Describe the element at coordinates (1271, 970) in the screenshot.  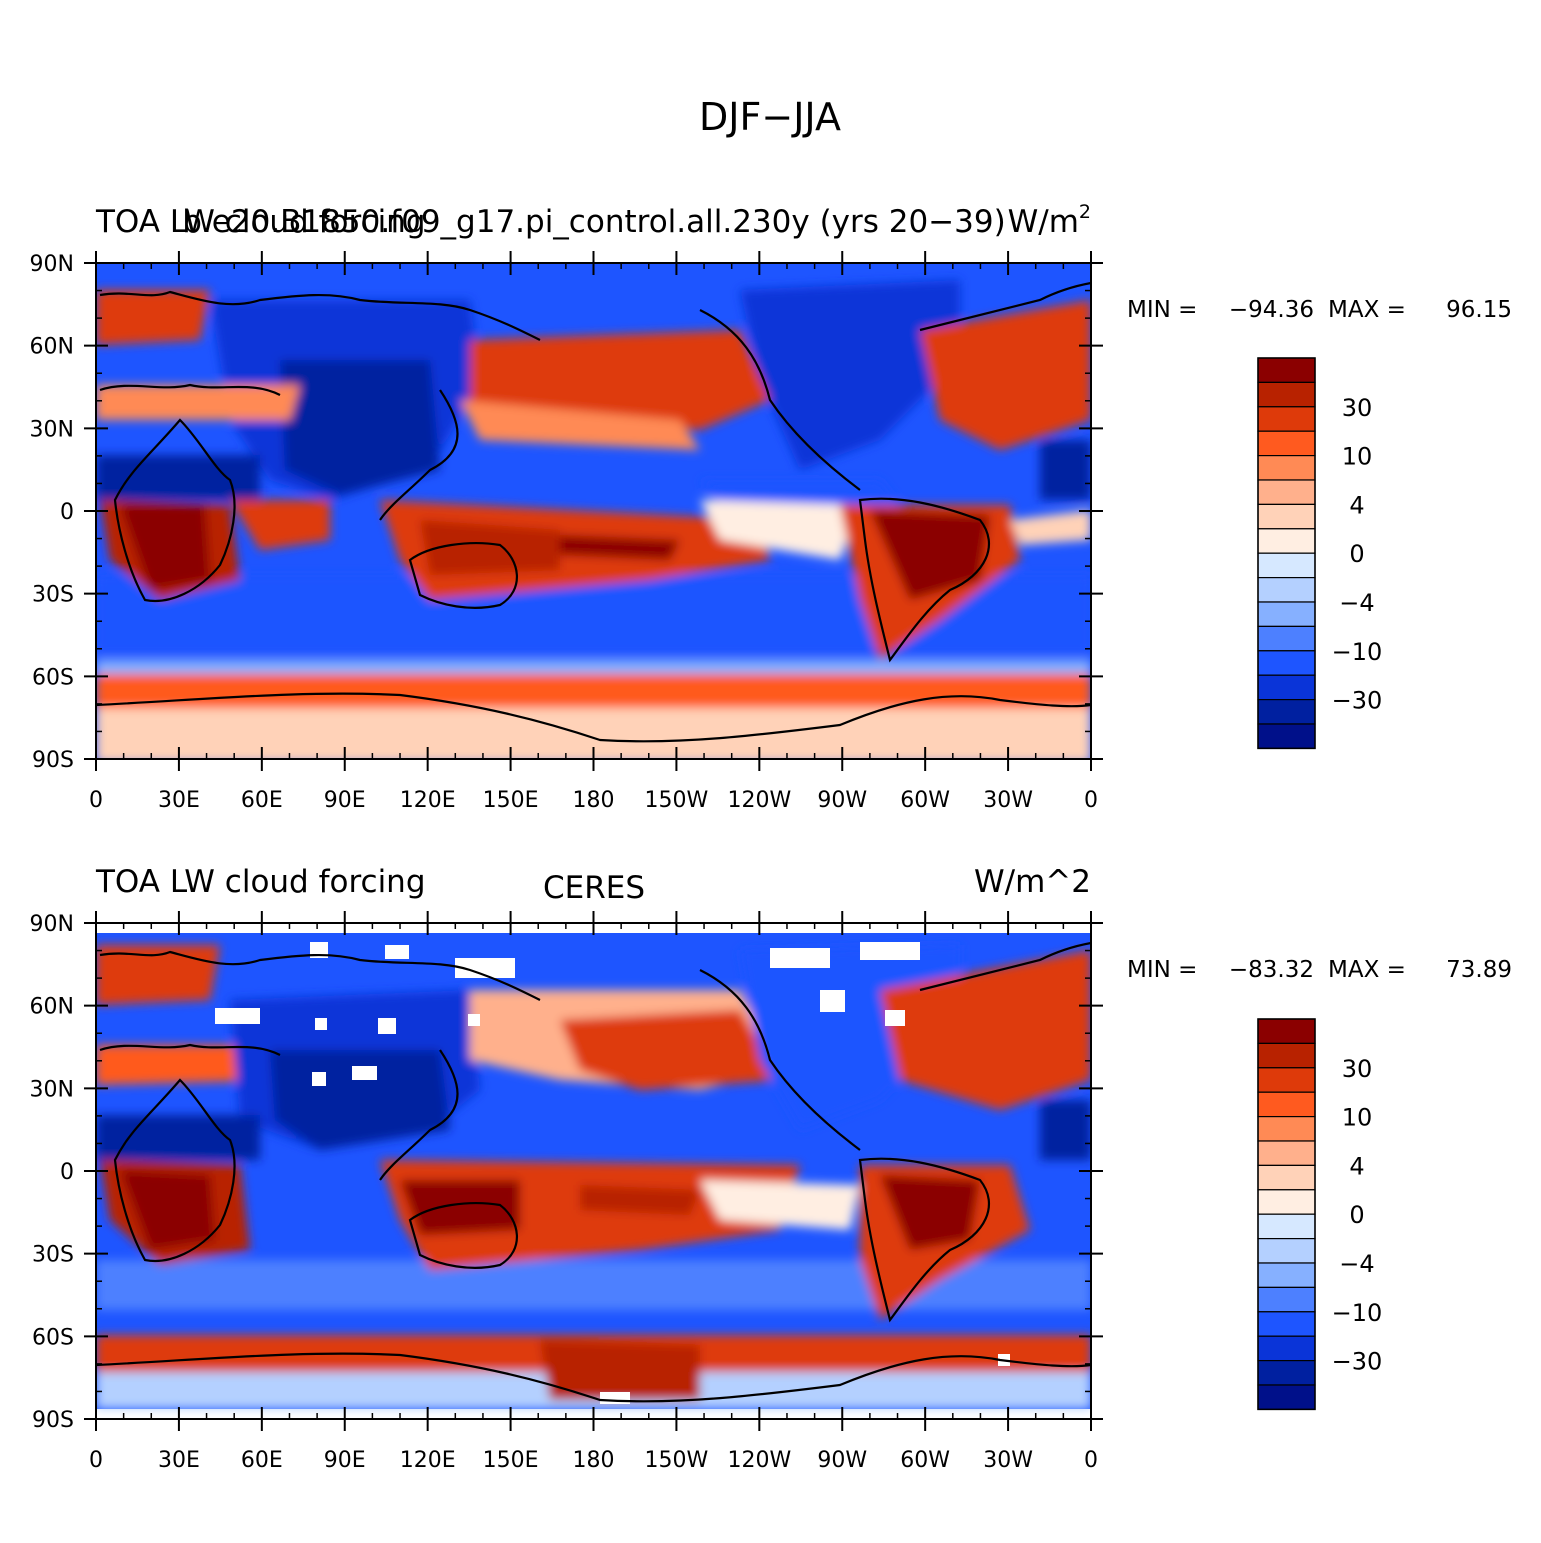
I see `panel-2-min-value: −83.32` at that location.